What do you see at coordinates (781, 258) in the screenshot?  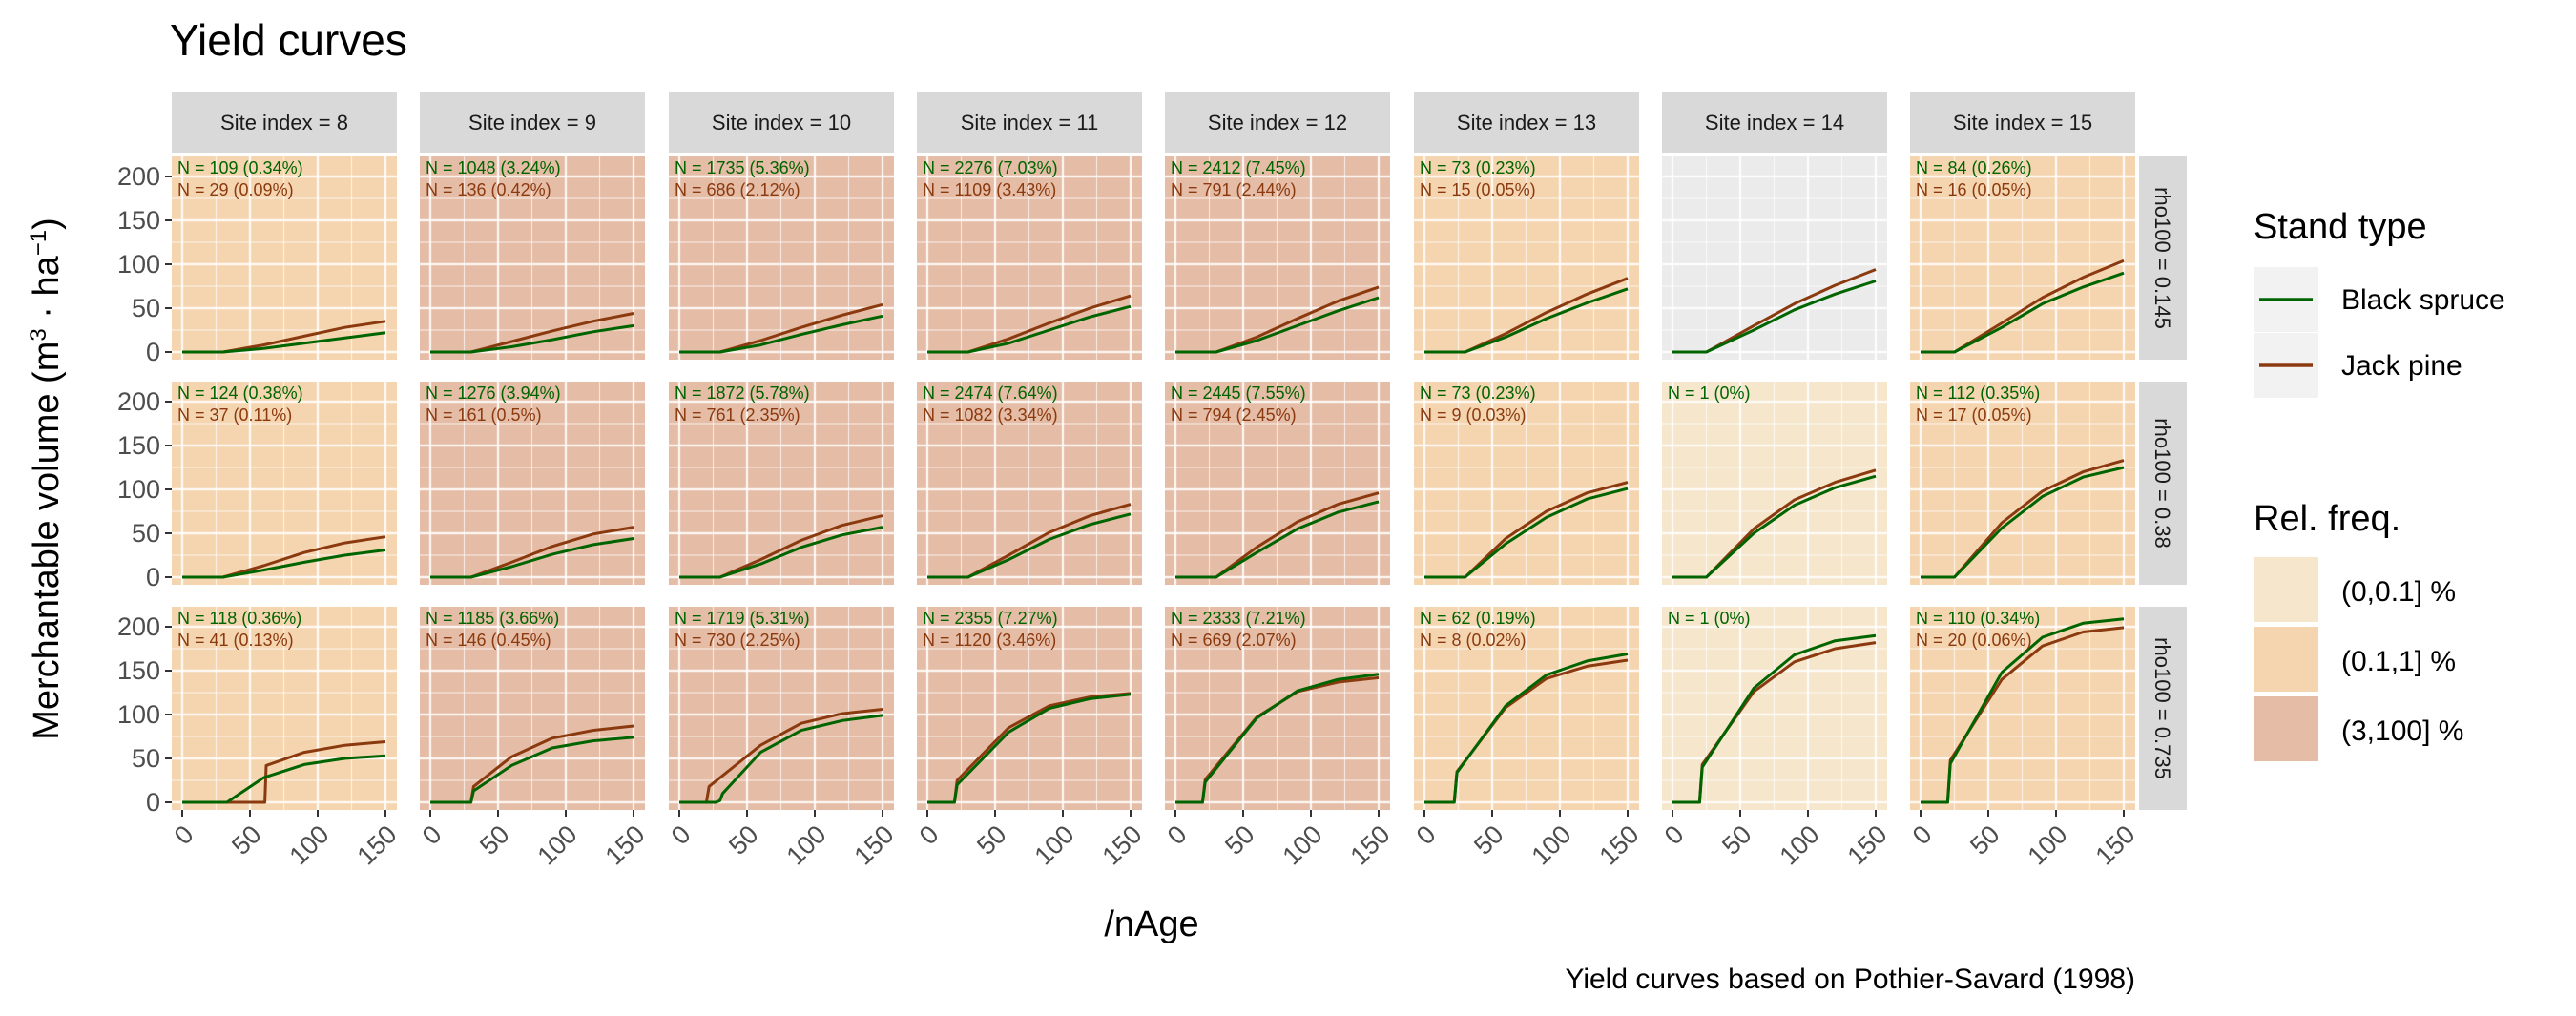 I see `facet-panel: N = 1735 (5.36%) N = 686 (2.12%)` at bounding box center [781, 258].